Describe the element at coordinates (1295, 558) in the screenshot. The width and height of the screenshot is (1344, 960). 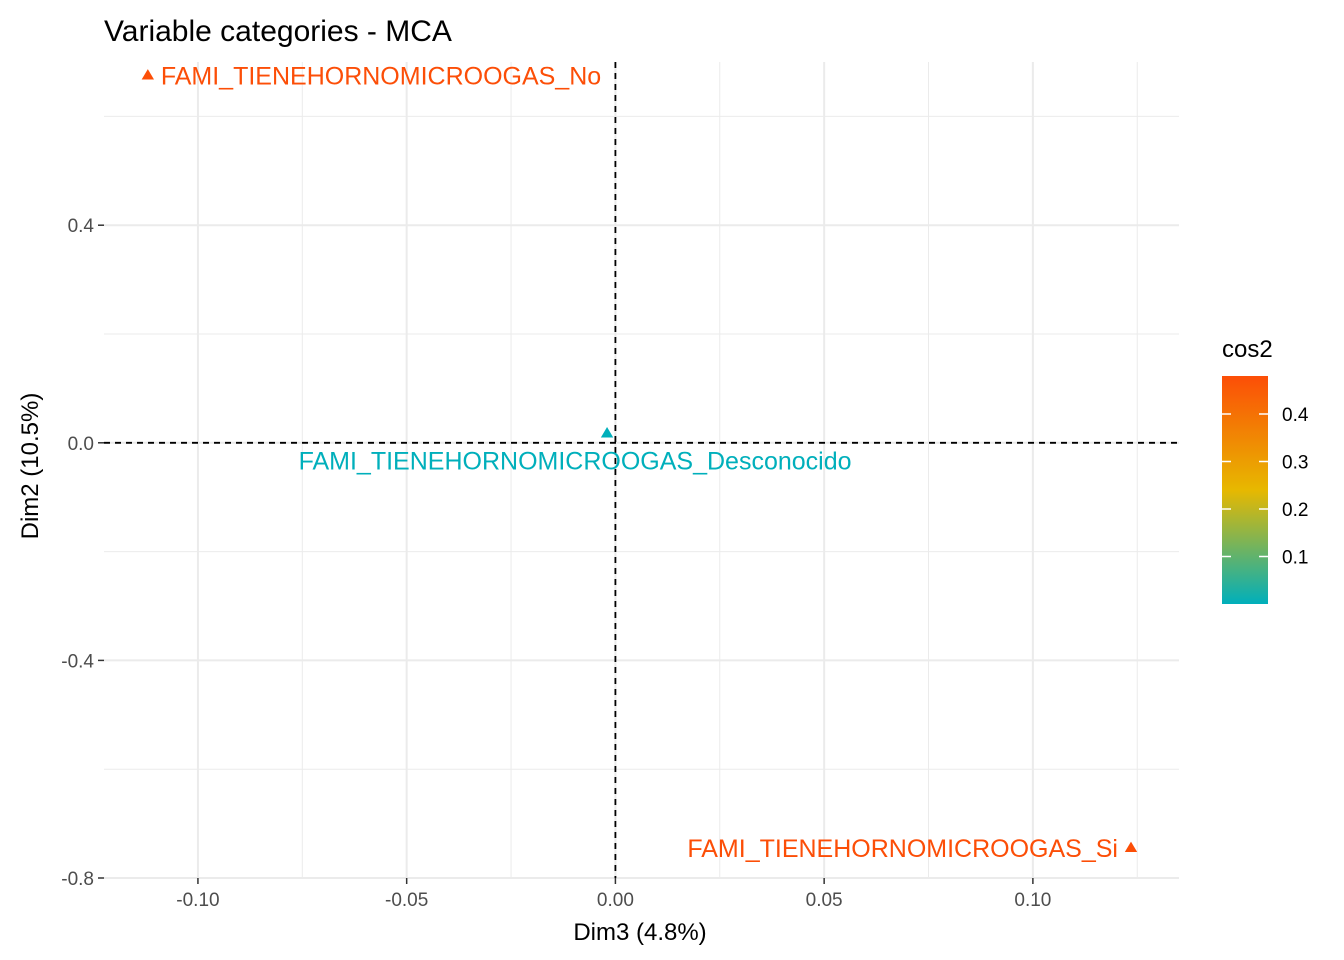
I see `legend-tick-label: 0.1` at that location.